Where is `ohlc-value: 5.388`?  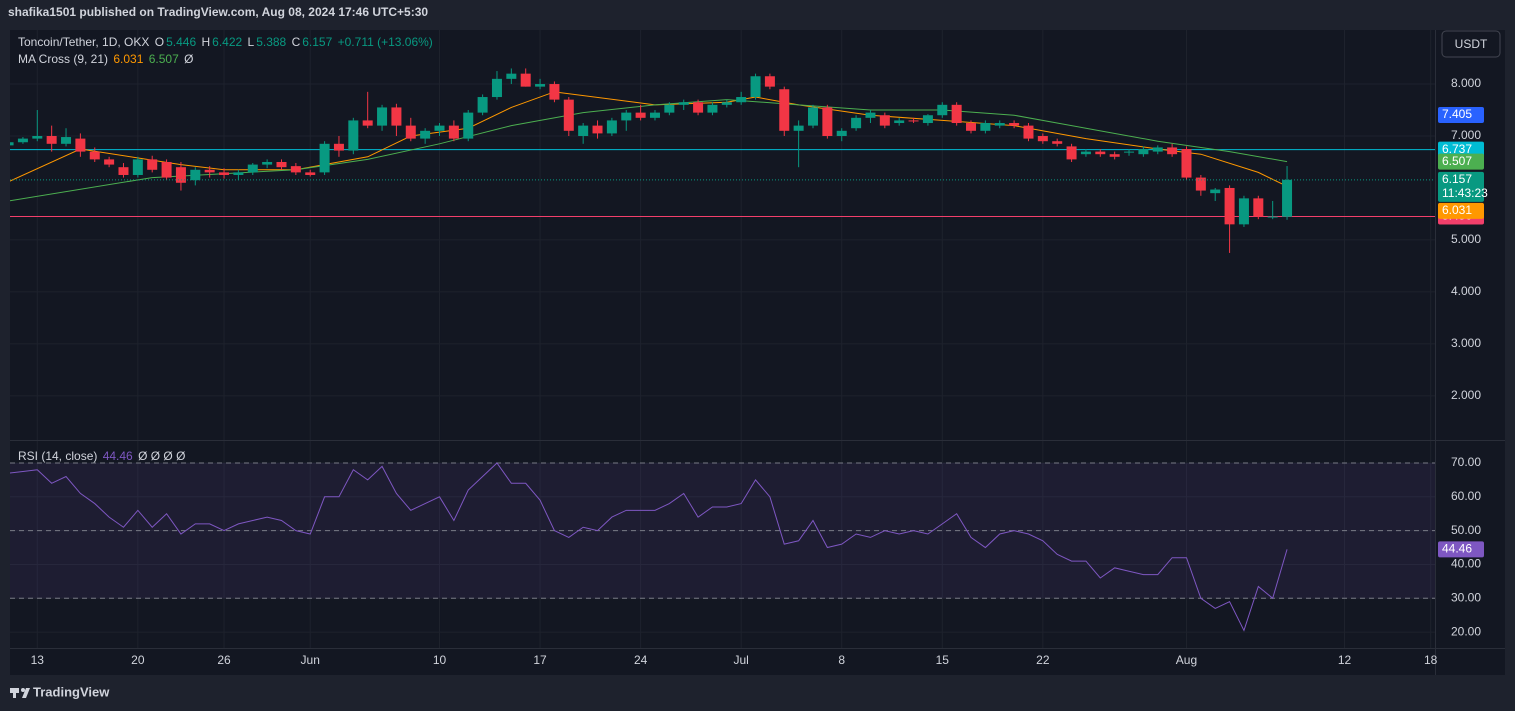
ohlc-value: 5.388 is located at coordinates (271, 42).